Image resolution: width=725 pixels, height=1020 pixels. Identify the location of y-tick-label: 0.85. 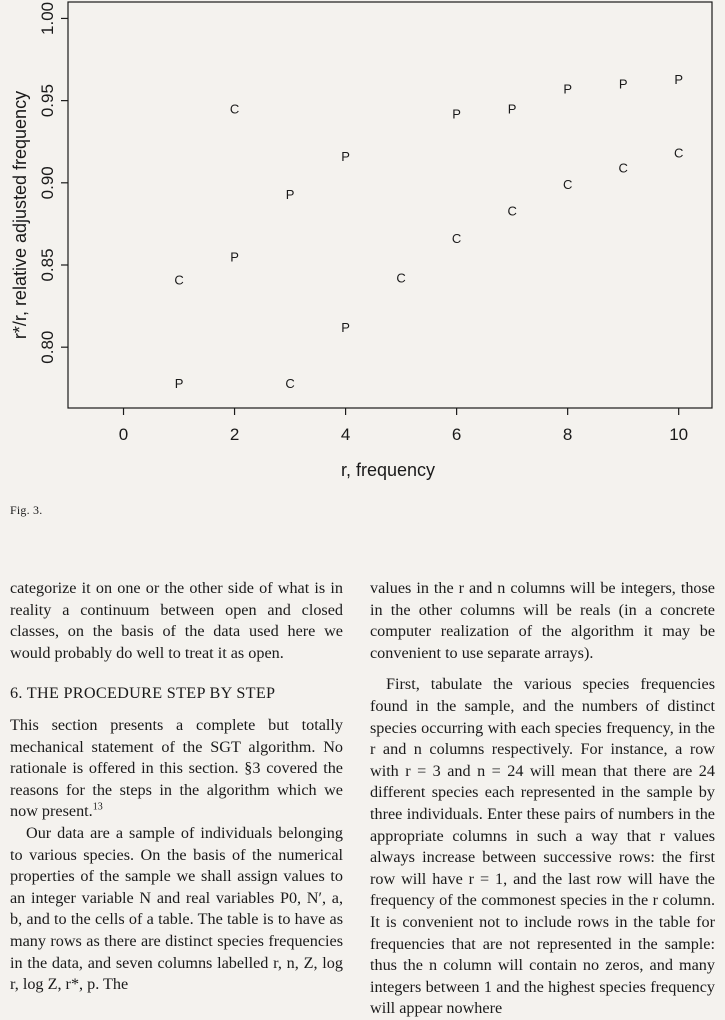
(47, 264).